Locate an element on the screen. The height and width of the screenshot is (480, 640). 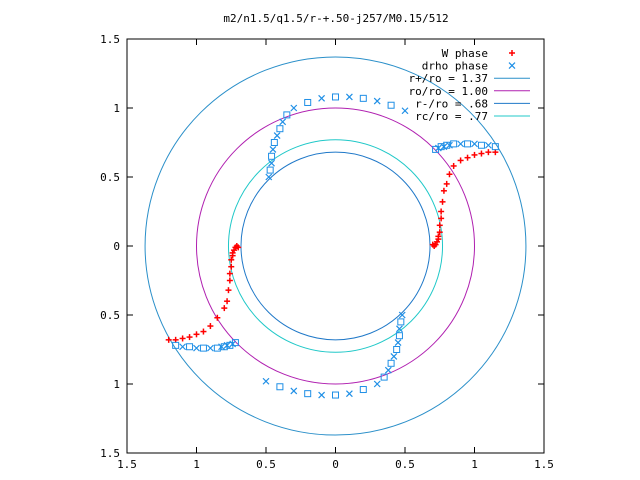
legend-label: r+/ro = 1.37 is located at coordinates (448, 78).